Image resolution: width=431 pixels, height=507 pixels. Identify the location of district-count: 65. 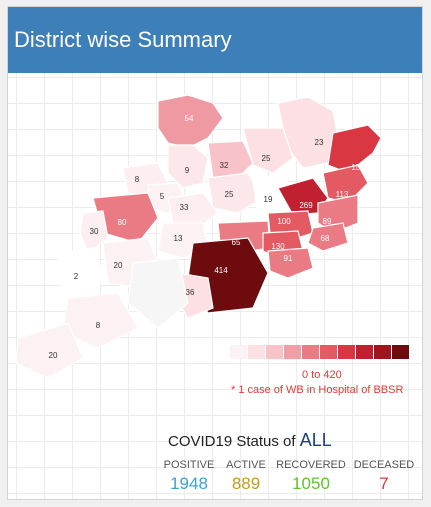
(236, 242).